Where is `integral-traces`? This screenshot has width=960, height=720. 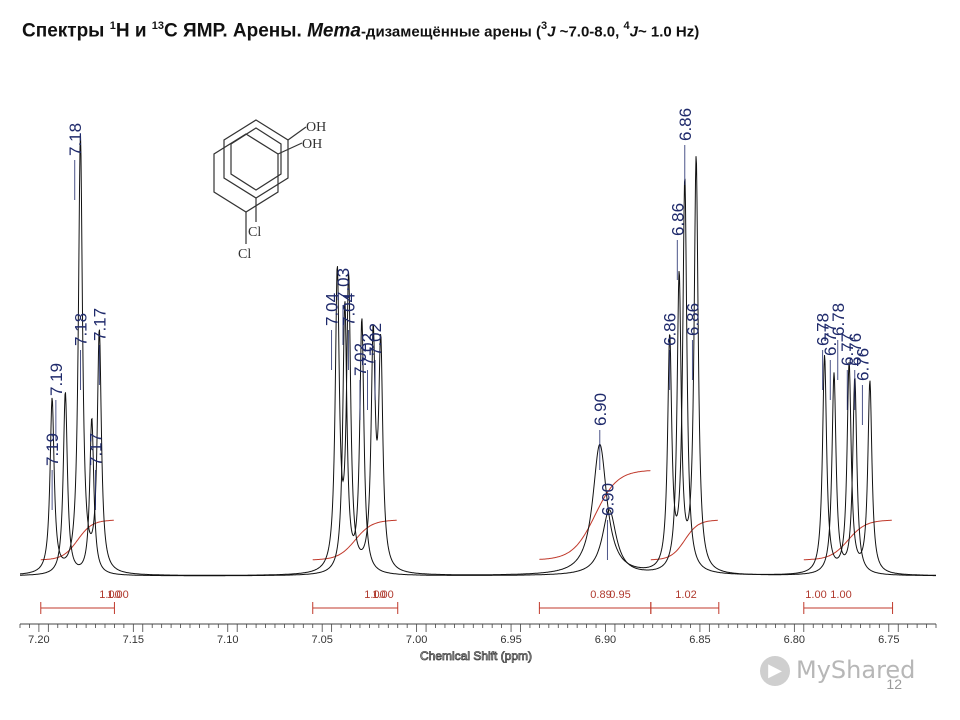 integral-traces is located at coordinates (466, 515).